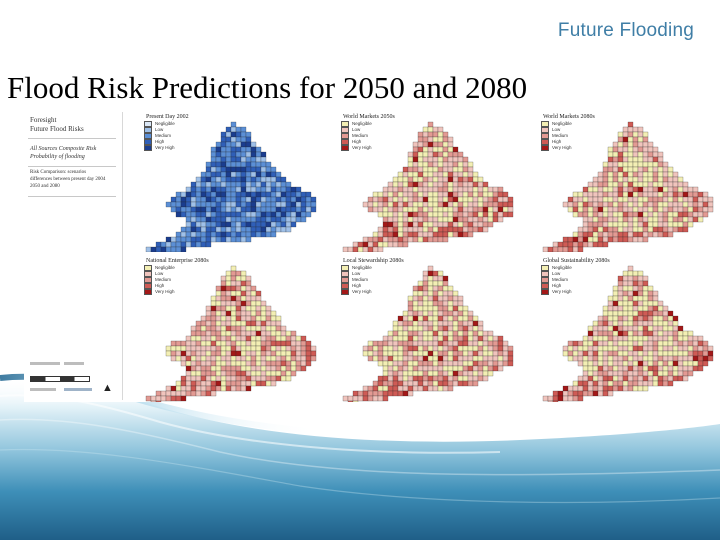 Image resolution: width=720 pixels, height=540 pixels. What do you see at coordinates (57, 157) in the screenshot?
I see `legend-panel-line2: Probability of flooding` at bounding box center [57, 157].